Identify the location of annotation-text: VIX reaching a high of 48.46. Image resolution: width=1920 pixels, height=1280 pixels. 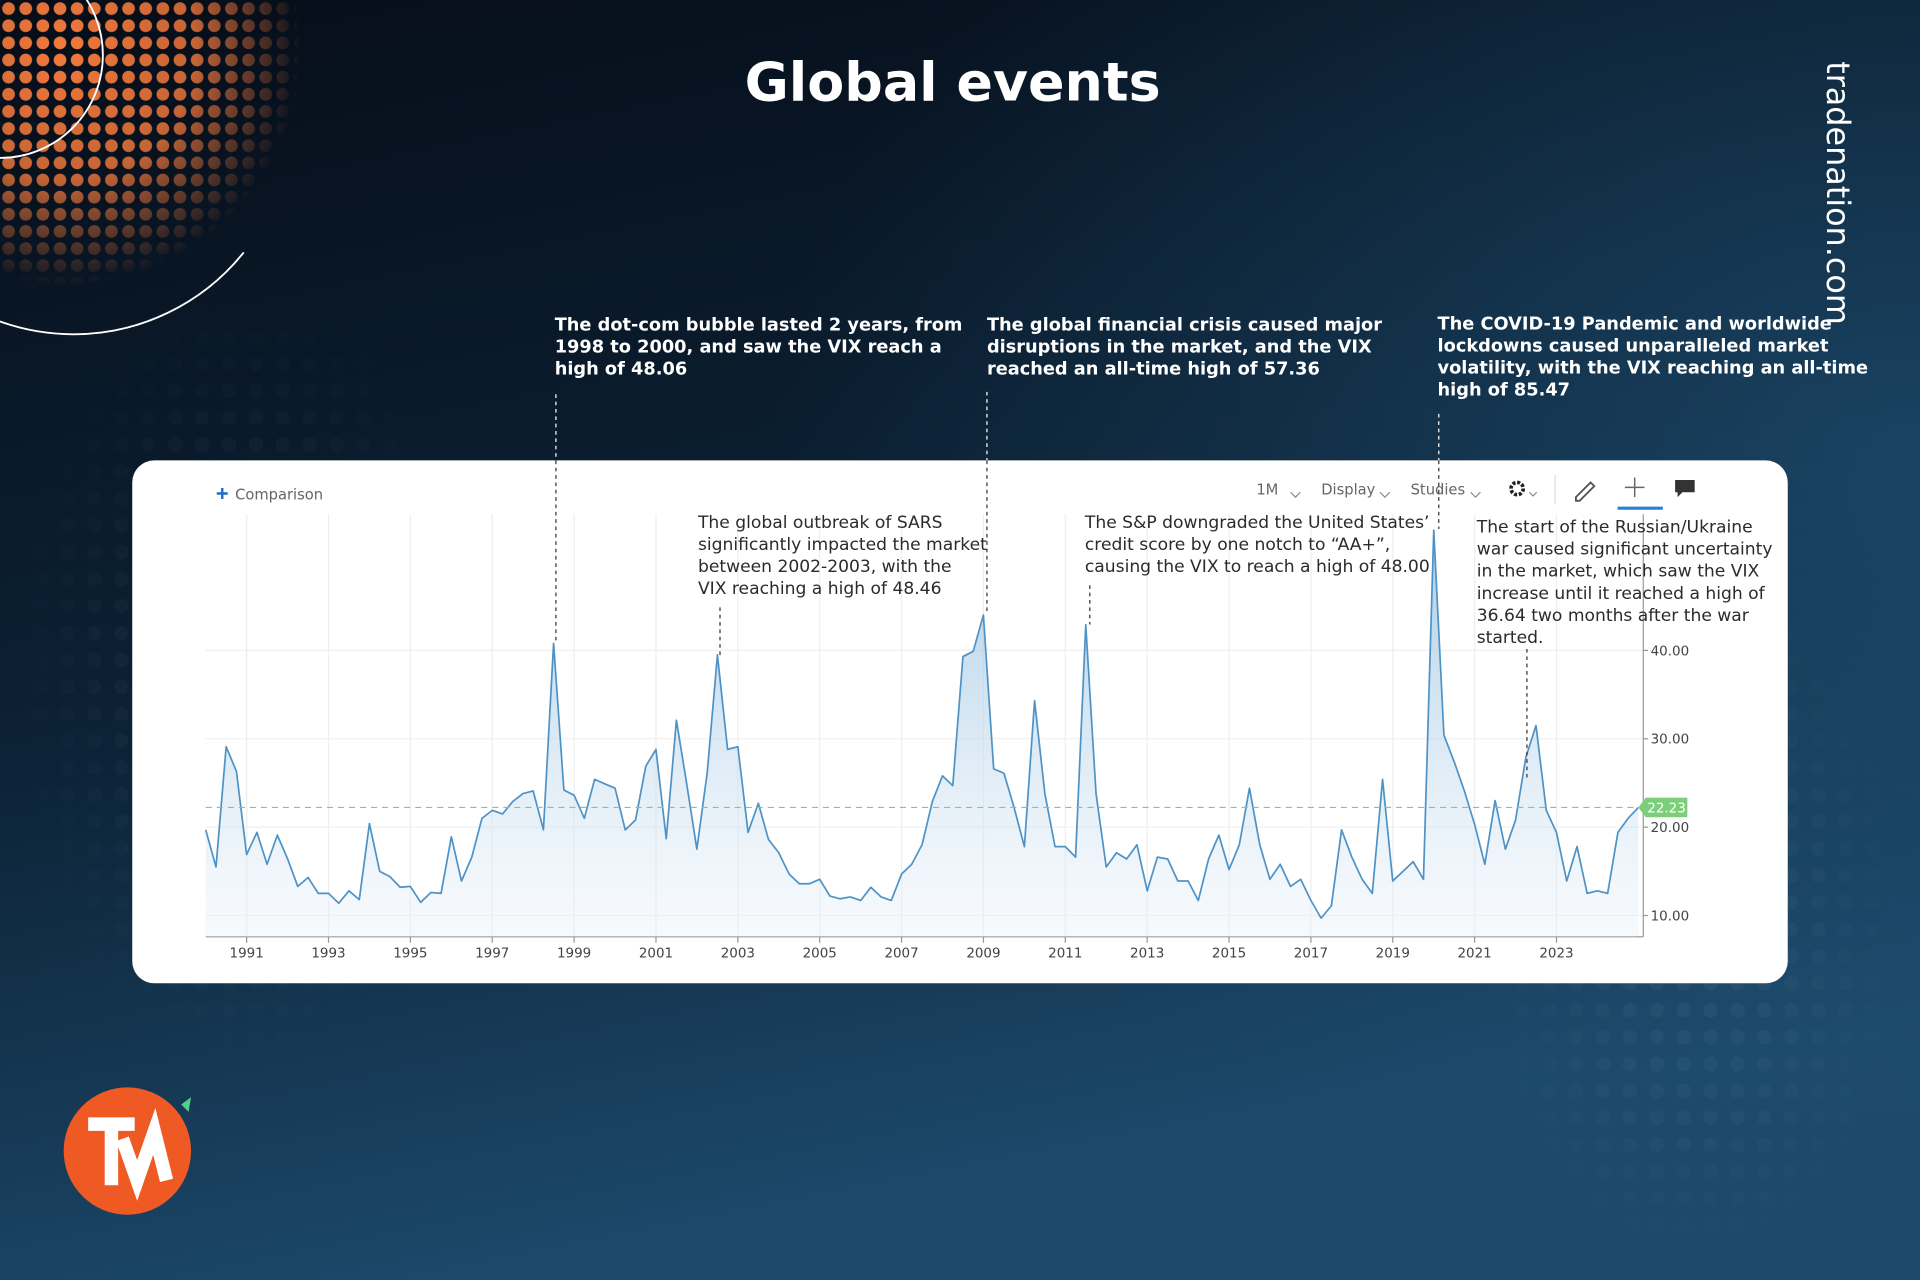
(820, 589).